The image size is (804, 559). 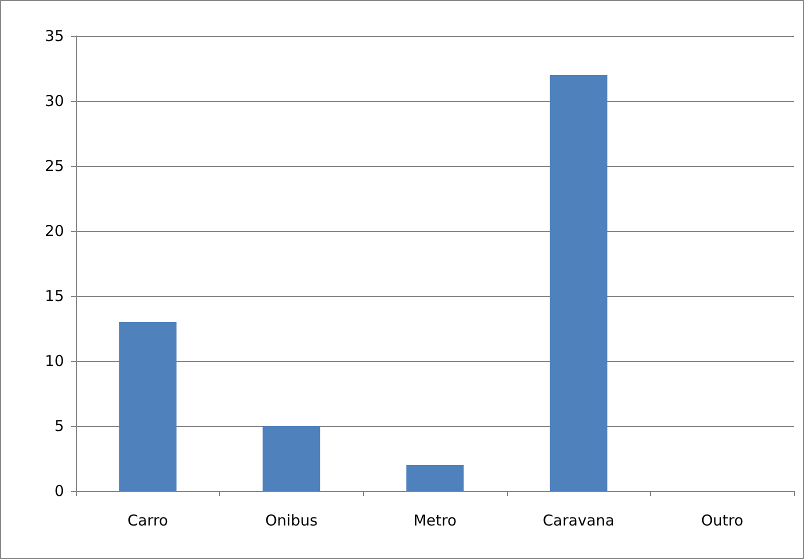 What do you see at coordinates (148, 521) in the screenshot?
I see `x-tick-label: Carro` at bounding box center [148, 521].